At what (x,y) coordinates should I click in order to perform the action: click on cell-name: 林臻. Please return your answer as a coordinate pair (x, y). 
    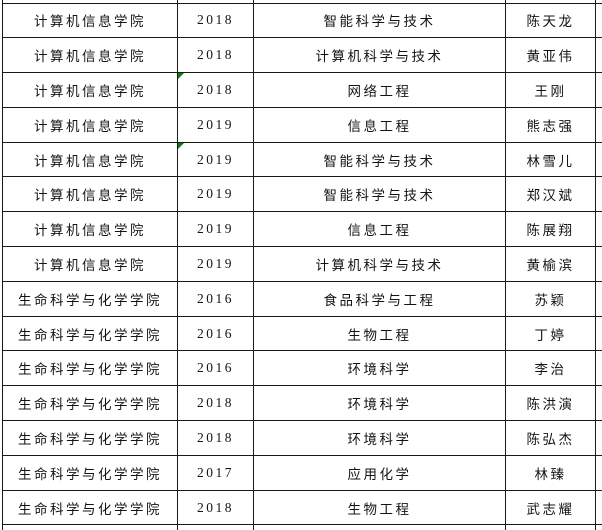
    Looking at the image, I should click on (550, 472).